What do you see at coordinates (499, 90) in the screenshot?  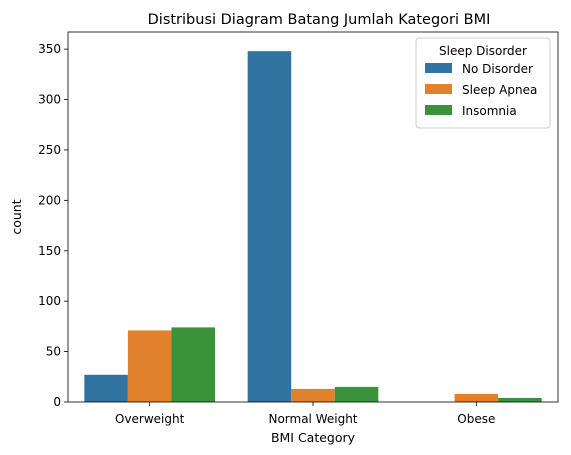 I see `legend-label-sleep-apnea: Sleep Apnea` at bounding box center [499, 90].